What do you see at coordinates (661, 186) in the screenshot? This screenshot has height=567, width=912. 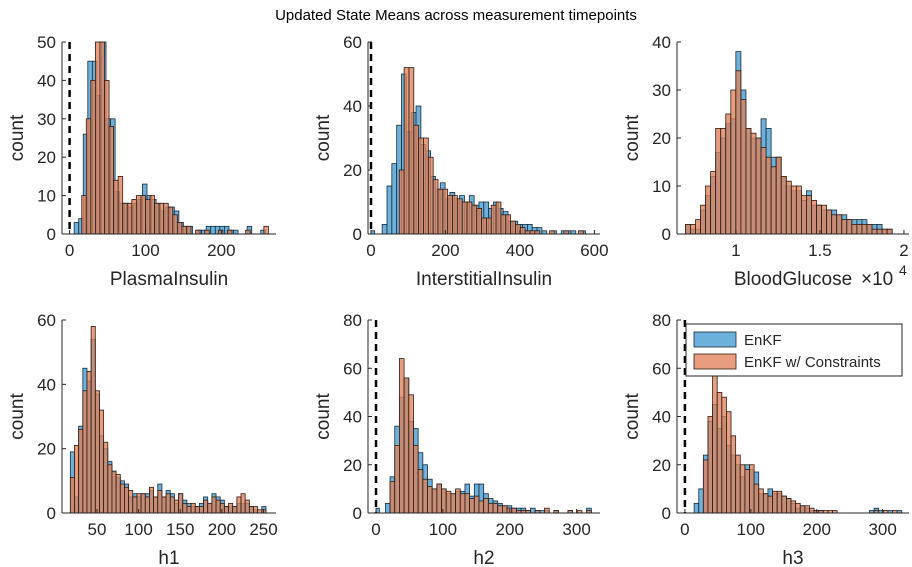 I see `y-tick-label: 10` at bounding box center [661, 186].